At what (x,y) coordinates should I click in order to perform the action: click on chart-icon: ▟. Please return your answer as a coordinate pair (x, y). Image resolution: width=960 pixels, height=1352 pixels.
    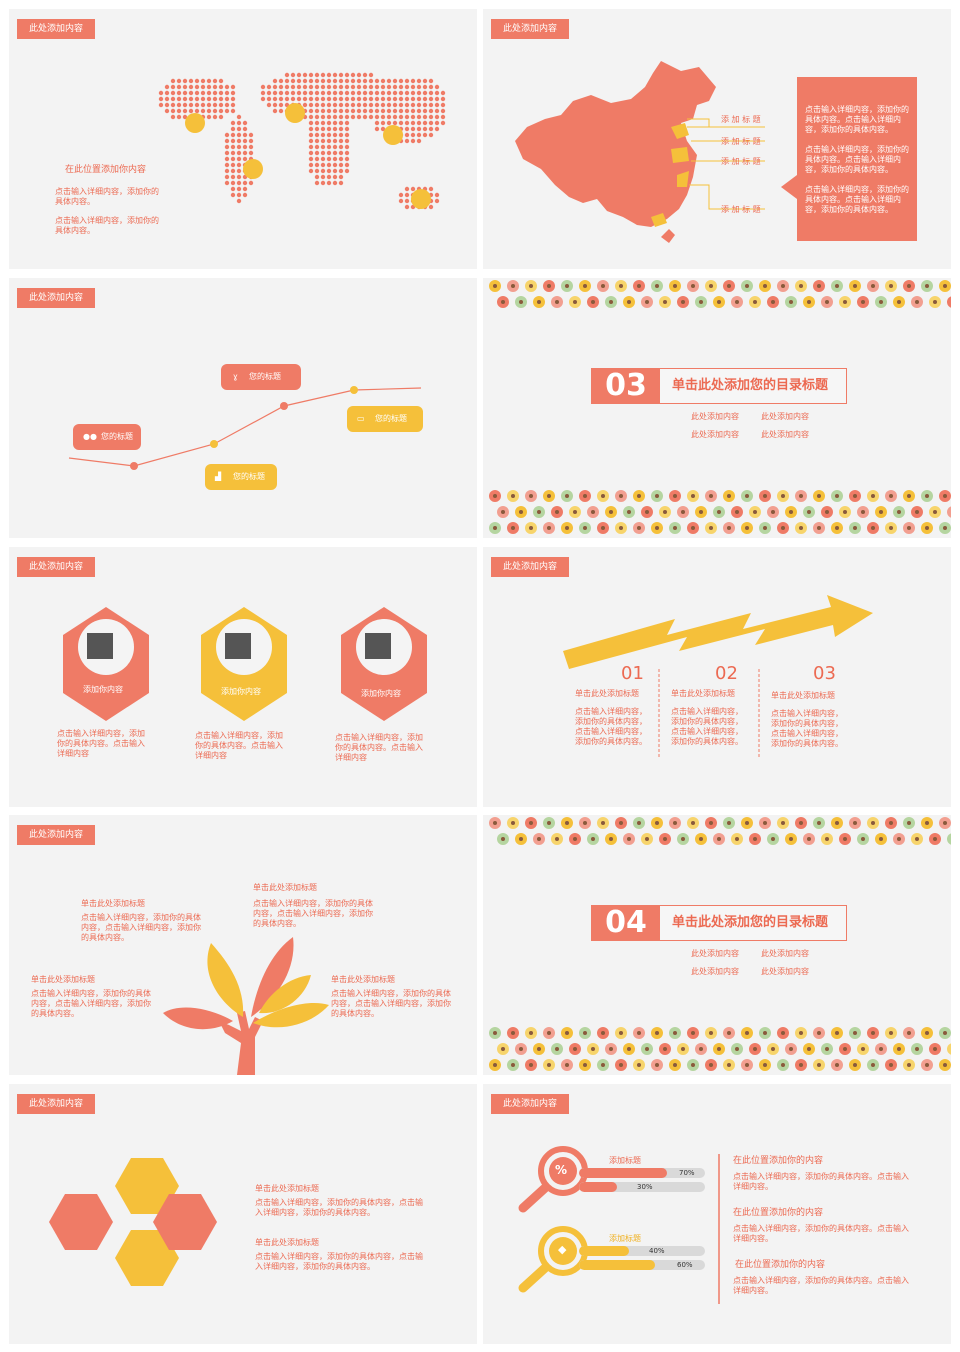
    Looking at the image, I should click on (218, 476).